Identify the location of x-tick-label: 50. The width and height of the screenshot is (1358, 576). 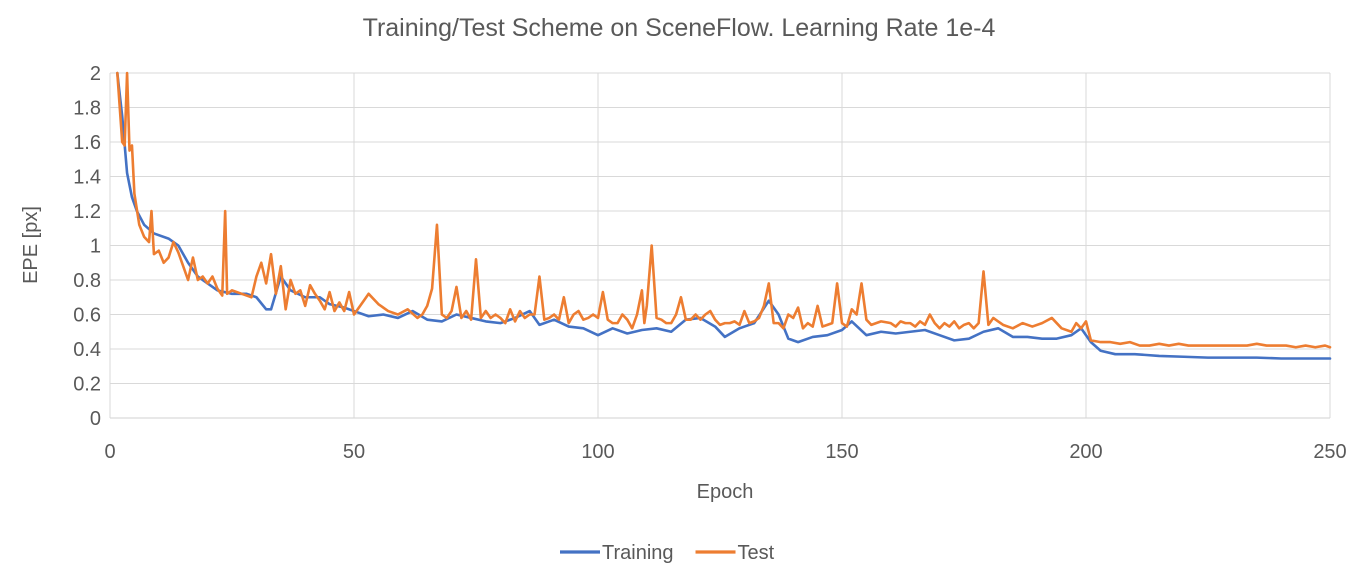
(354, 452).